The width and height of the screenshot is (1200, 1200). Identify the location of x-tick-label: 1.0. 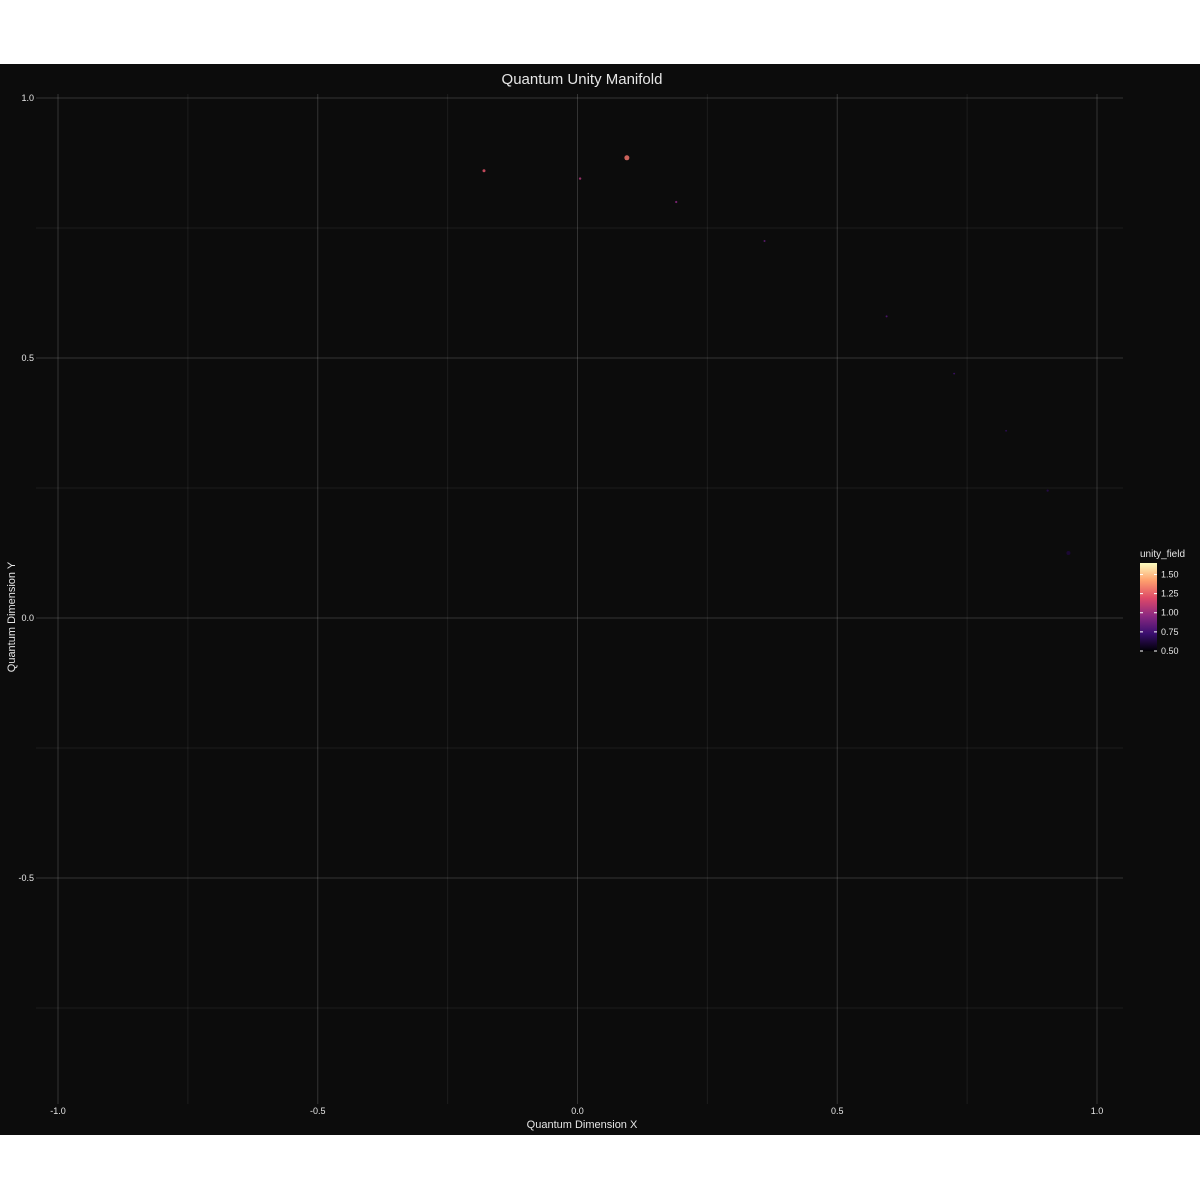
(1097, 1111).